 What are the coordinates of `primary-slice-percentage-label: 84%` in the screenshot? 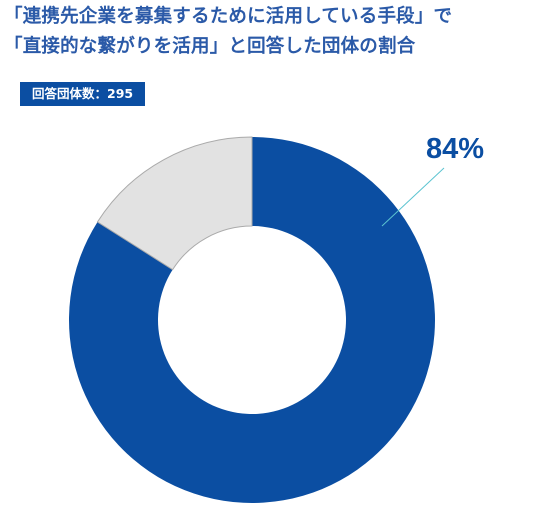 It's located at (455, 149).